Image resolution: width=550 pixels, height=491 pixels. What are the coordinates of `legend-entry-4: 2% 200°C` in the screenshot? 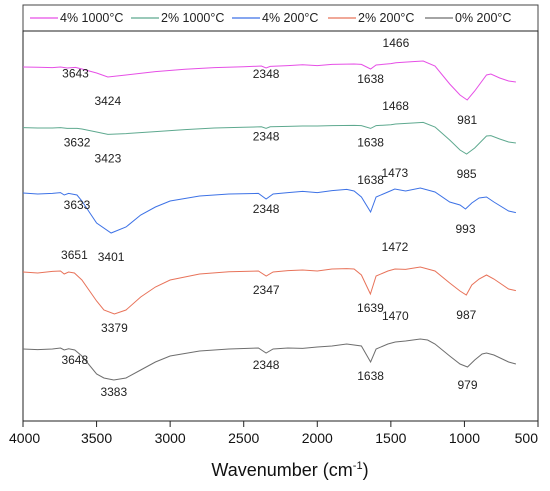 It's located at (371, 18).